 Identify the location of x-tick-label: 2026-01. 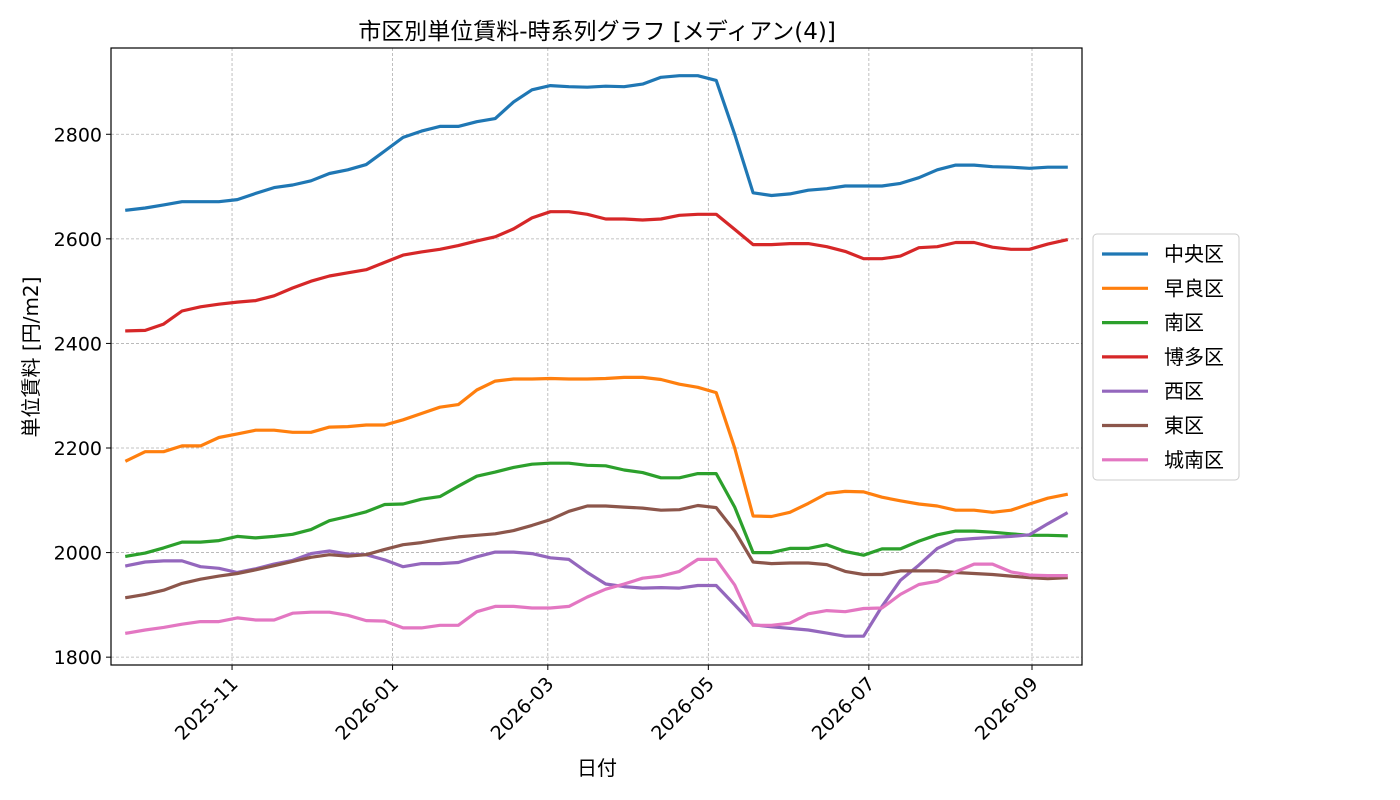
(367, 709).